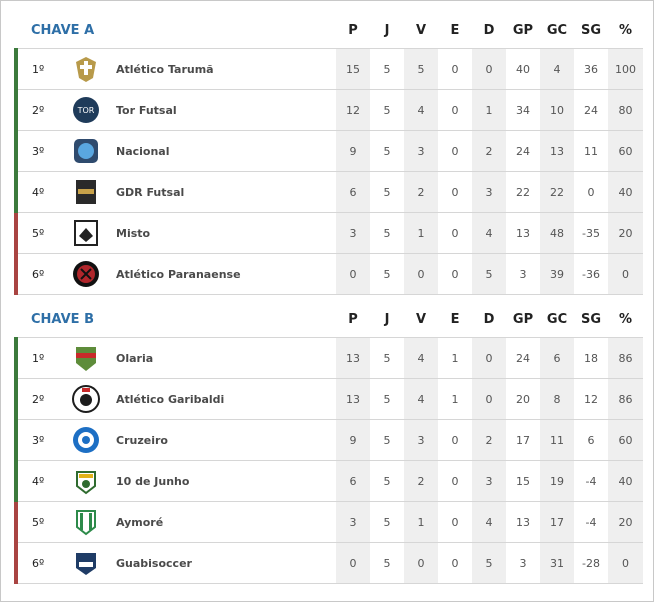 This screenshot has width=654, height=602. I want to click on team-name: Atlético Paranaense, so click(226, 274).